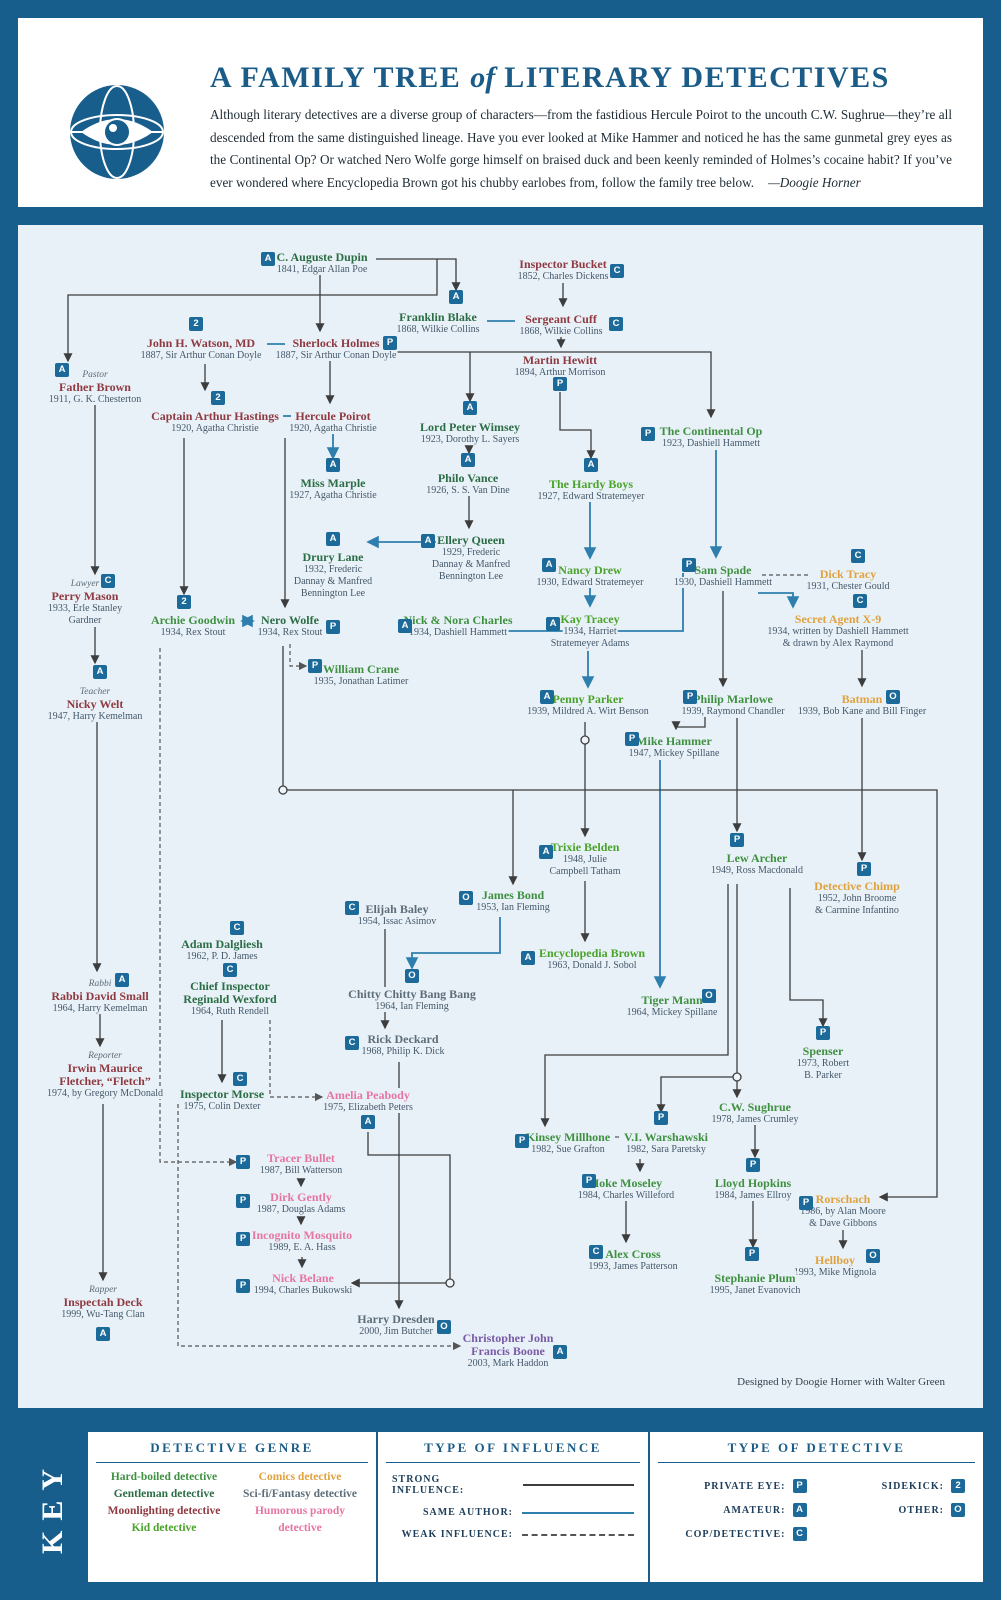 The height and width of the screenshot is (1600, 1001). I want to click on detective-info: 1948, Julie Campbell Tatham, so click(585, 865).